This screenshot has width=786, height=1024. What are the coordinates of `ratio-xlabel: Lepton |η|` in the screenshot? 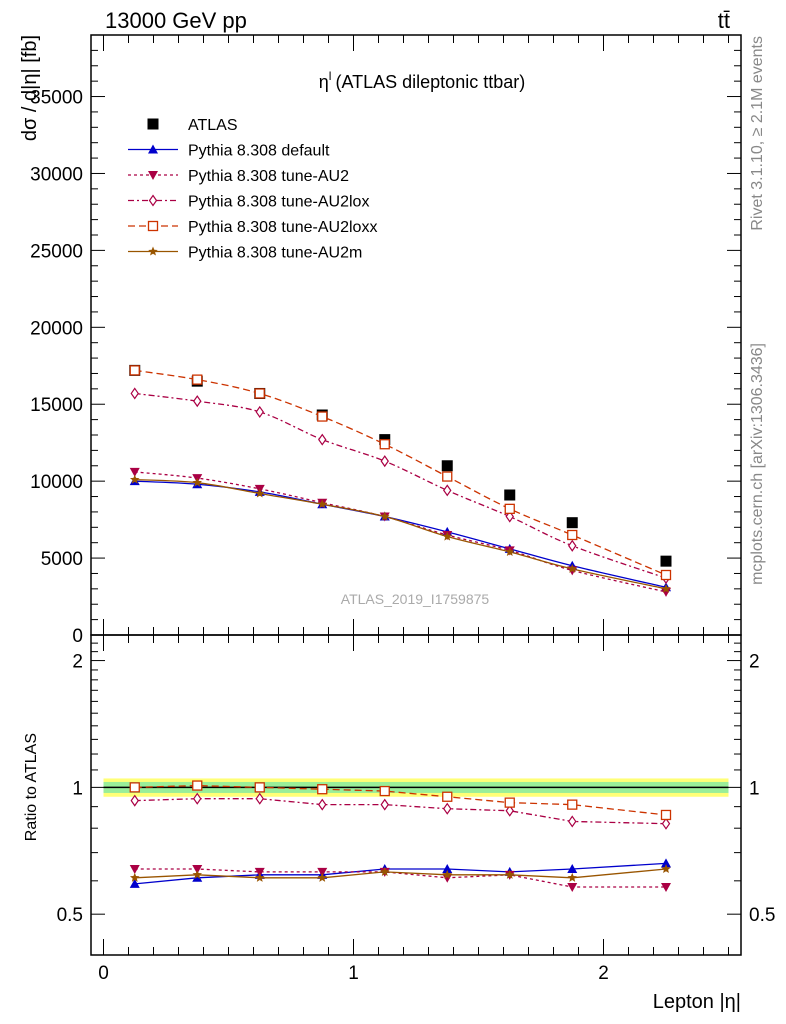 It's located at (697, 1002).